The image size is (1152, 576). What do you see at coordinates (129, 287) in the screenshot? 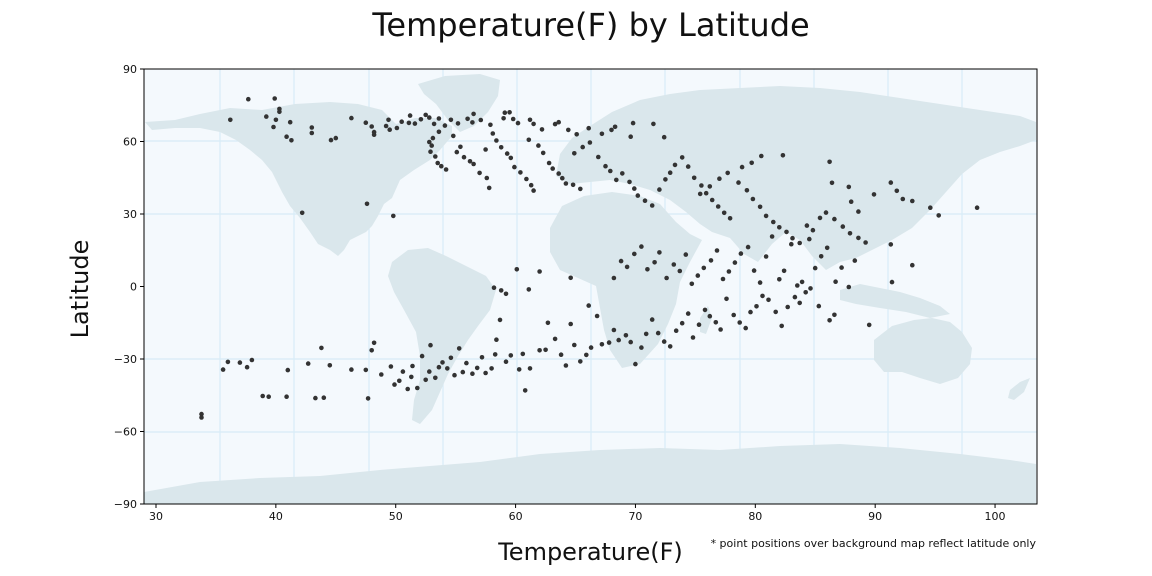
I see `y-axis: 90 60 30 0 −30 −60 −90` at bounding box center [129, 287].